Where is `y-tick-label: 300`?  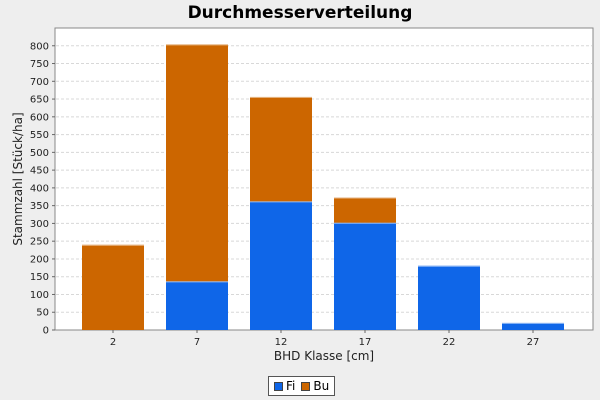
y-tick-label: 300 is located at coordinates (39, 224).